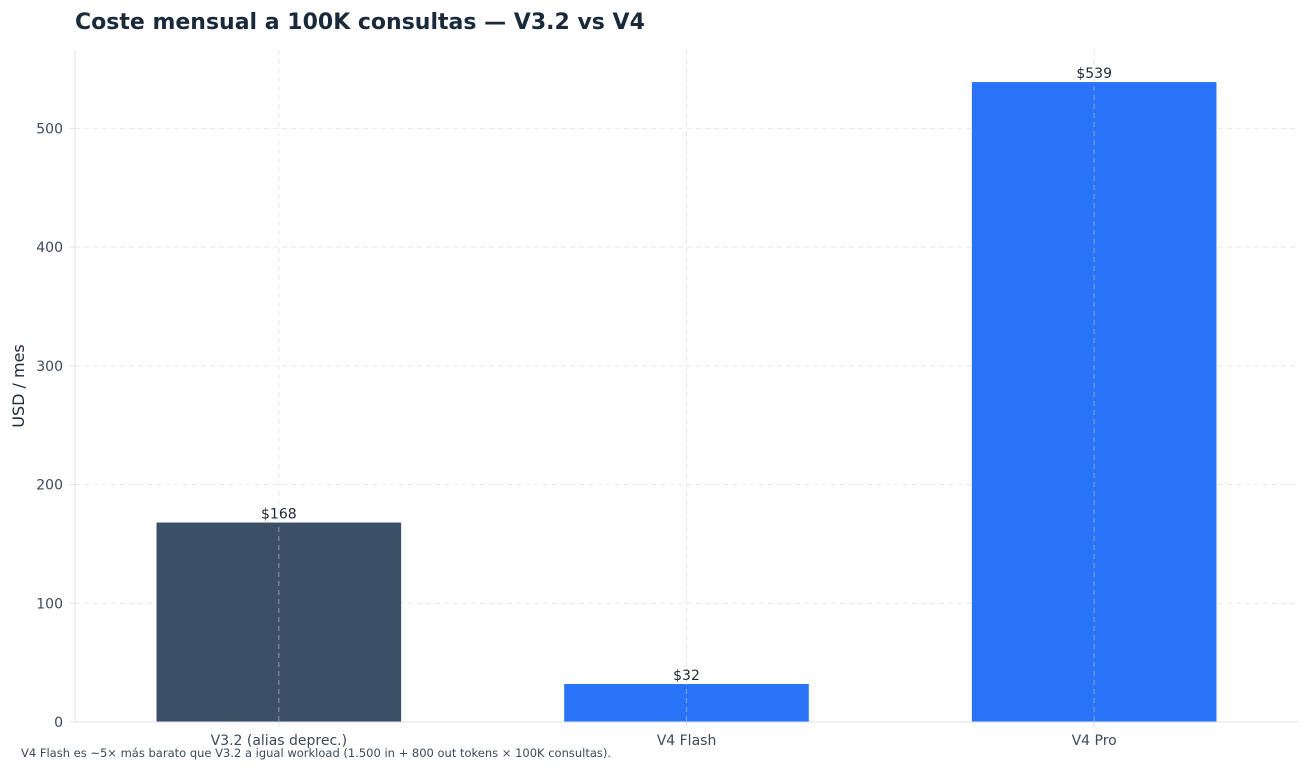 The height and width of the screenshot is (770, 1308). I want to click on y-tick-label: 500, so click(49, 129).